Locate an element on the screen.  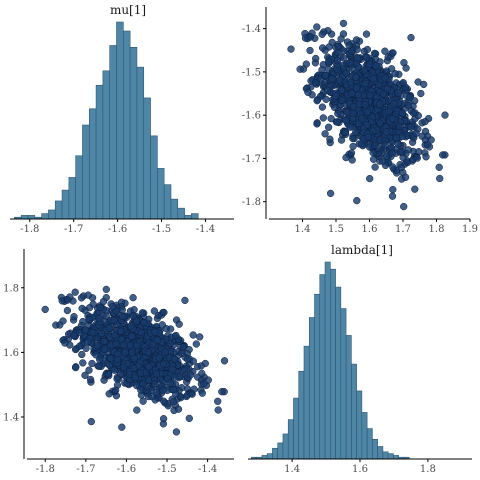
lambda-hist-x-tick-label: 1.6 is located at coordinates (360, 469).